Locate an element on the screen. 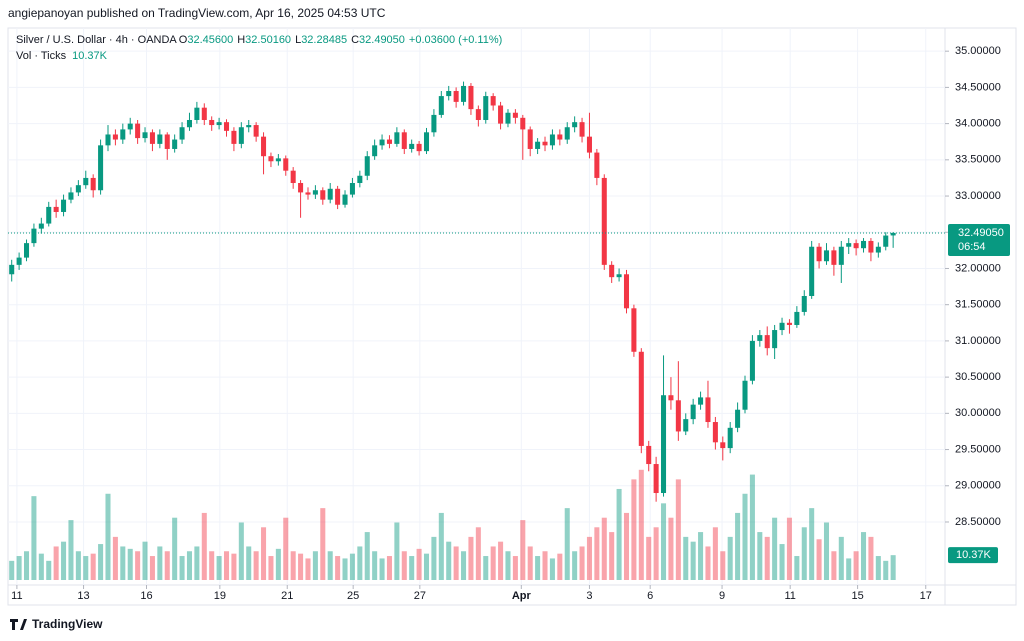 The image size is (1024, 641). last-price-box is located at coordinates (979, 239).